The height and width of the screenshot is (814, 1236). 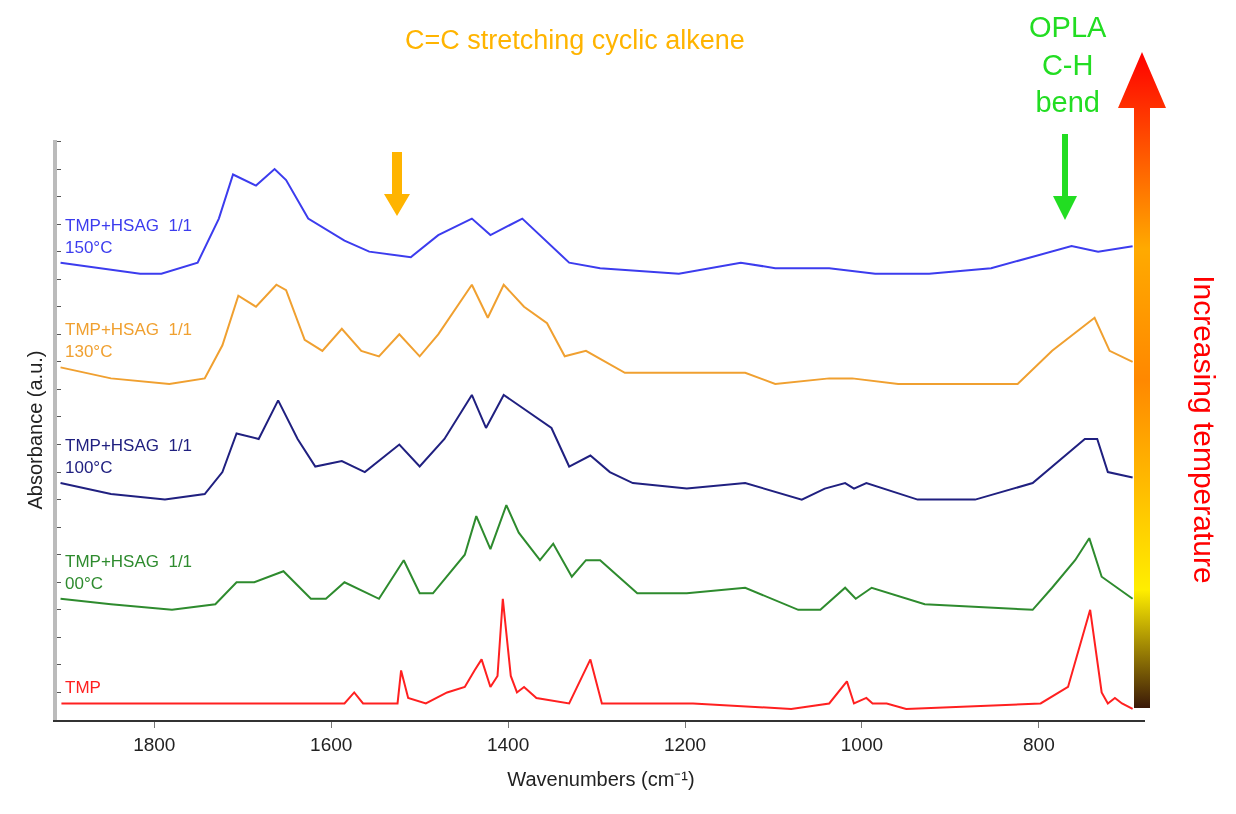 What do you see at coordinates (862, 744) in the screenshot?
I see `x-tick-label: 1000` at bounding box center [862, 744].